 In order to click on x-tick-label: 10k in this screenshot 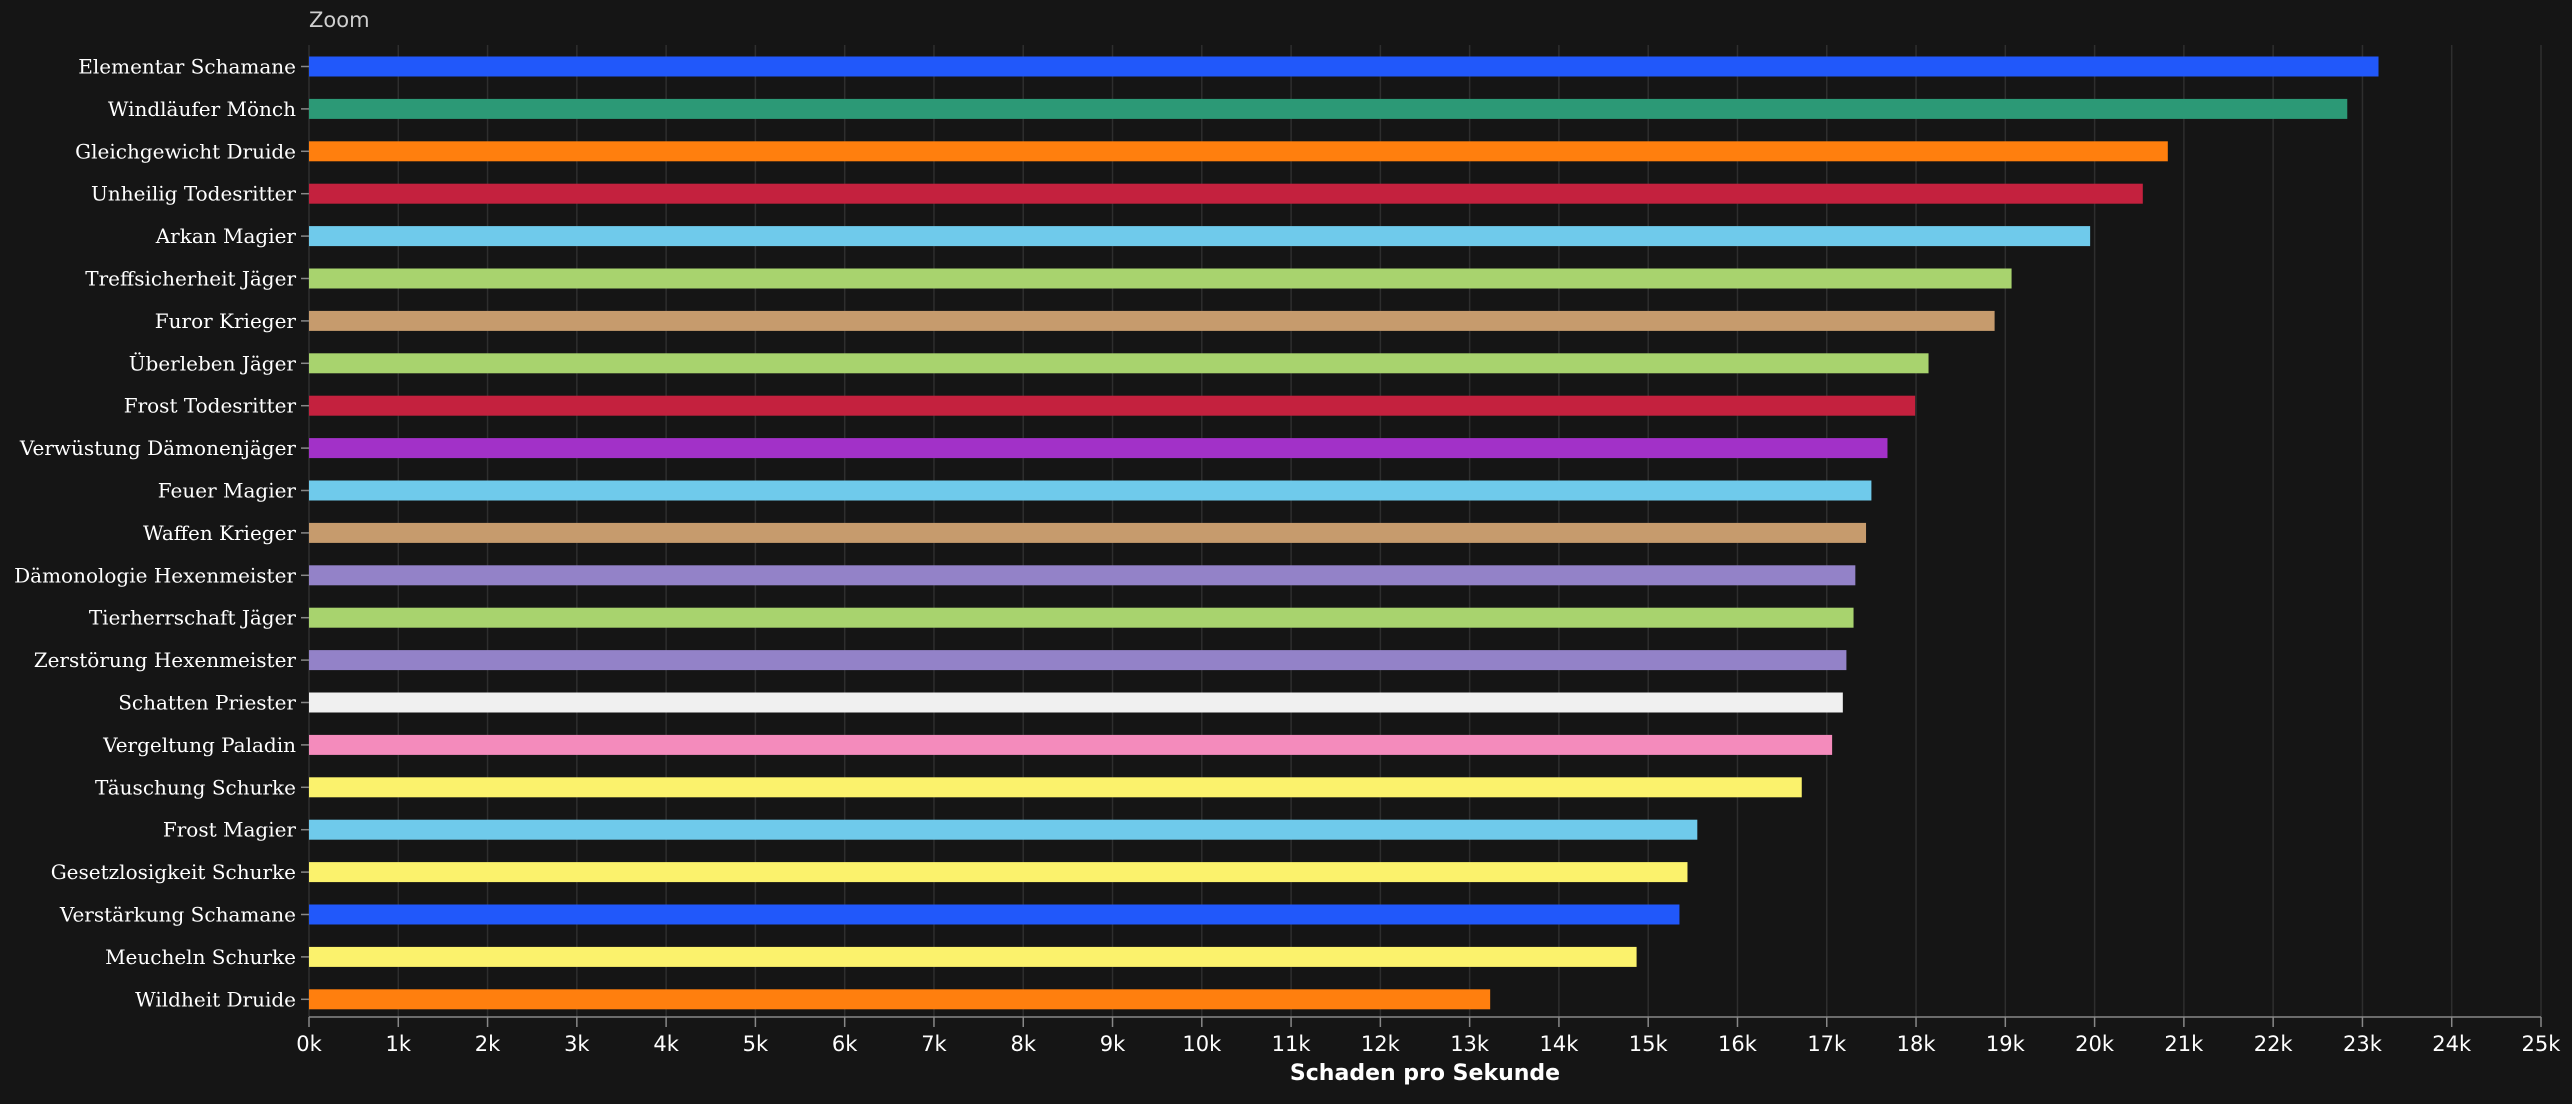, I will do `click(1202, 1044)`.